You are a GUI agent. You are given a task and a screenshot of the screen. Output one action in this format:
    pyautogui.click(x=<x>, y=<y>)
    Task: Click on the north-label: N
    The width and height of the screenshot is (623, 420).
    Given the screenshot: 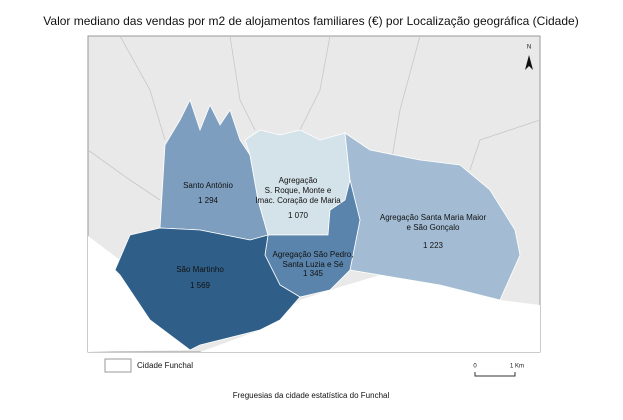 What is the action you would take?
    pyautogui.click(x=529, y=48)
    